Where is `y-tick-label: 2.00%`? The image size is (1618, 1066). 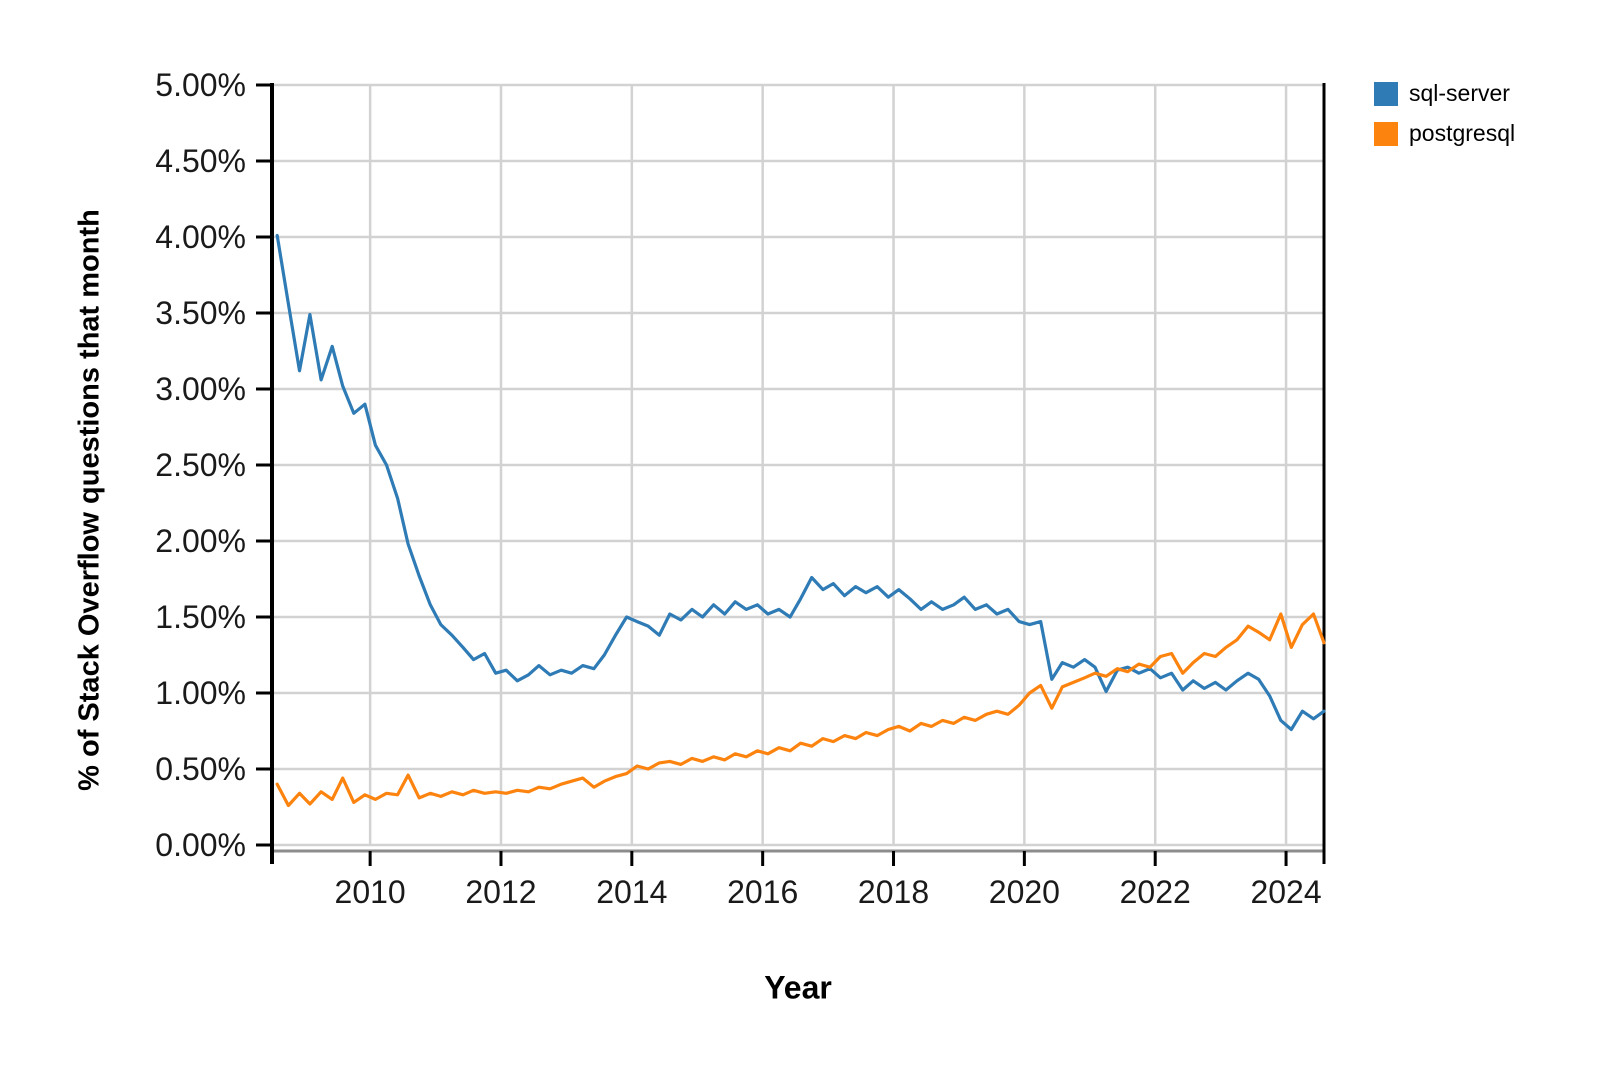
y-tick-label: 2.00% is located at coordinates (200, 541).